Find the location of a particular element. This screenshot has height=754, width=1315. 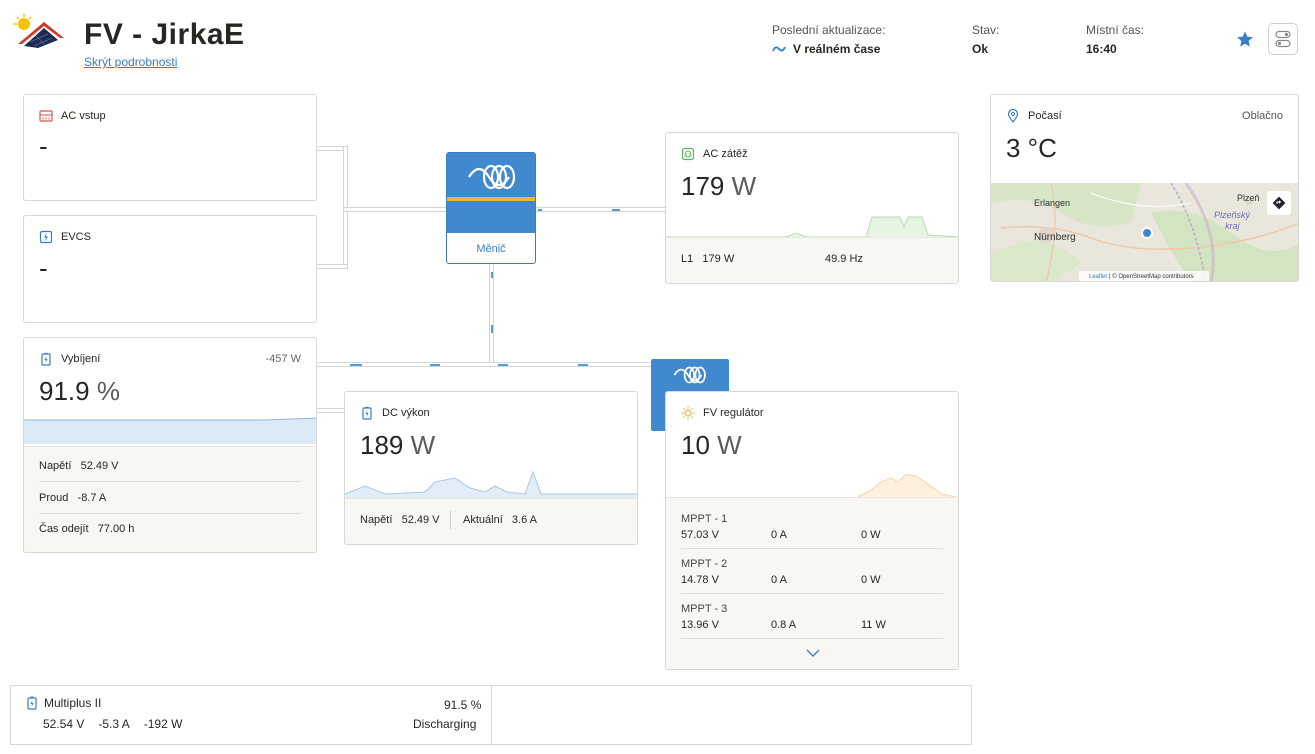

inverter-banner is located at coordinates (491, 193).